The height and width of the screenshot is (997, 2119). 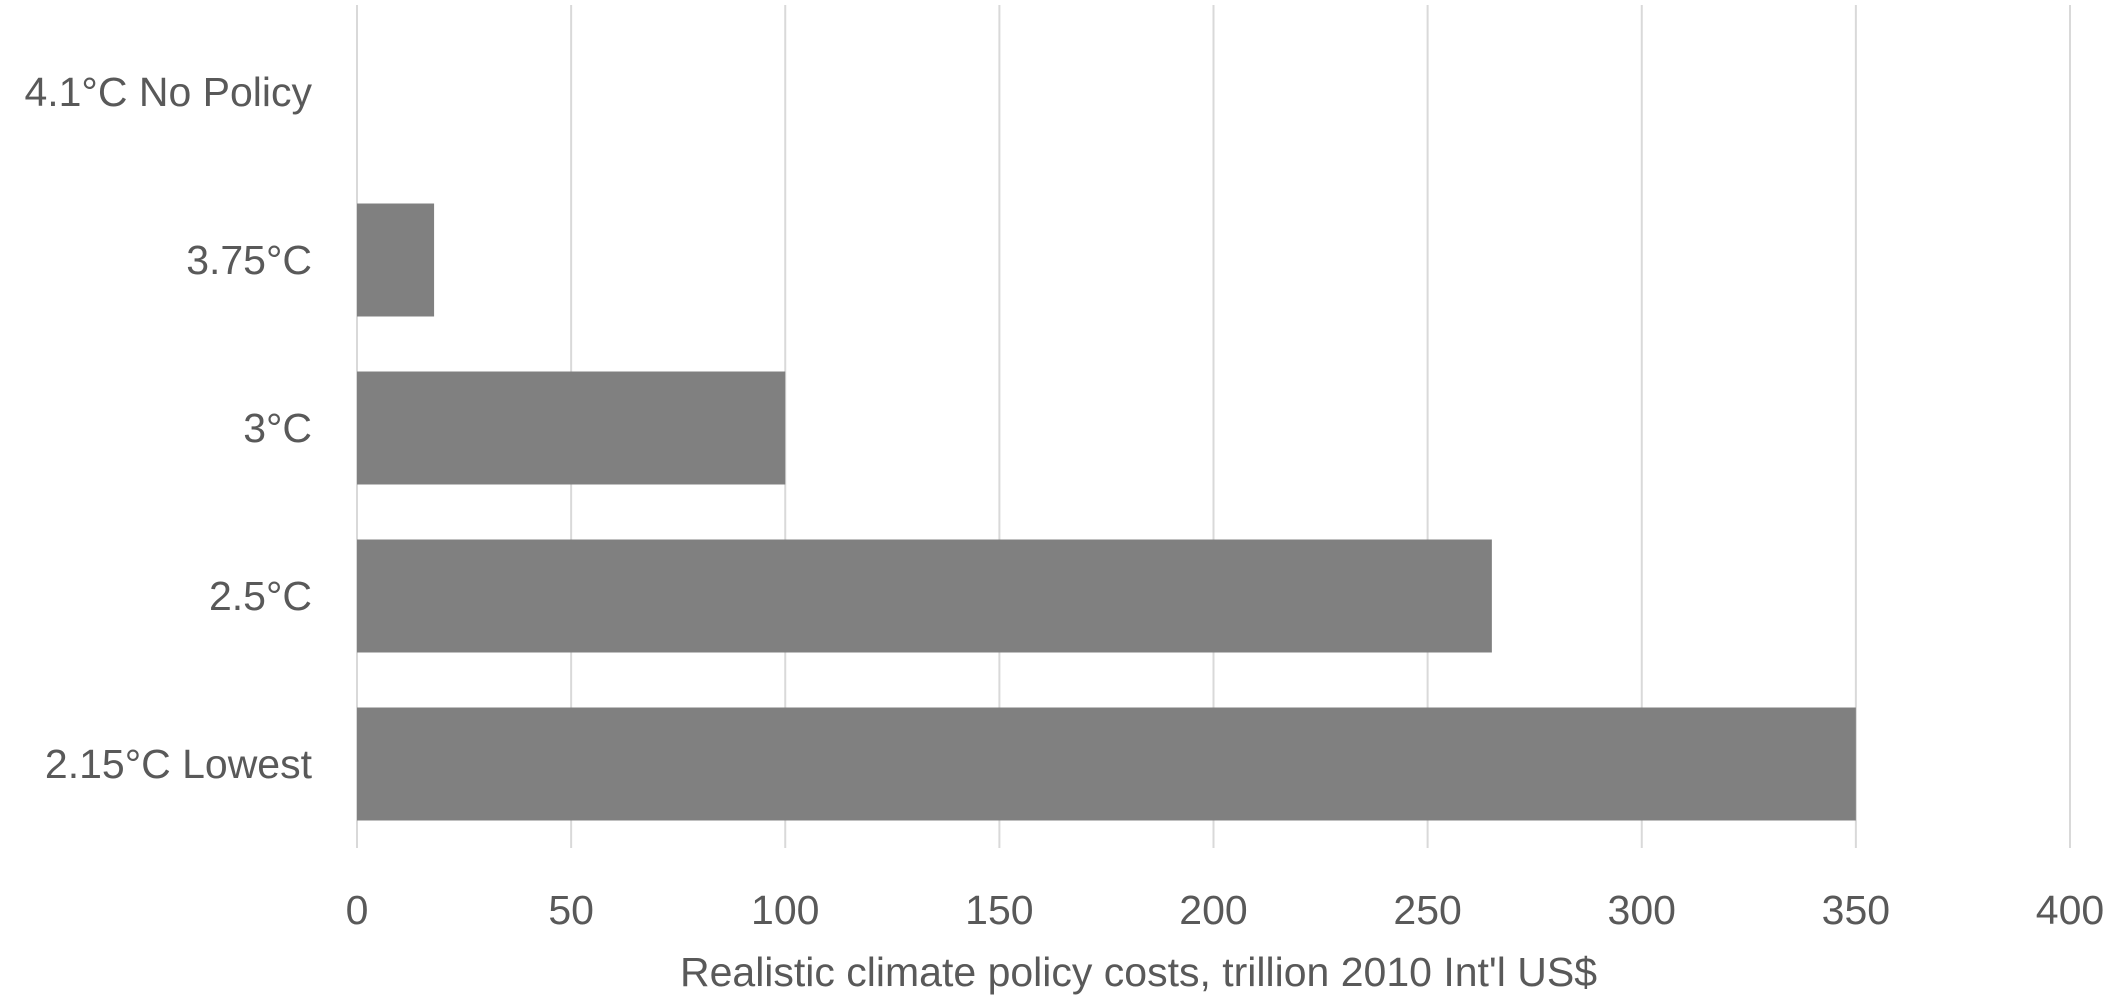 I want to click on x-tick-label: 200, so click(x=1213, y=910).